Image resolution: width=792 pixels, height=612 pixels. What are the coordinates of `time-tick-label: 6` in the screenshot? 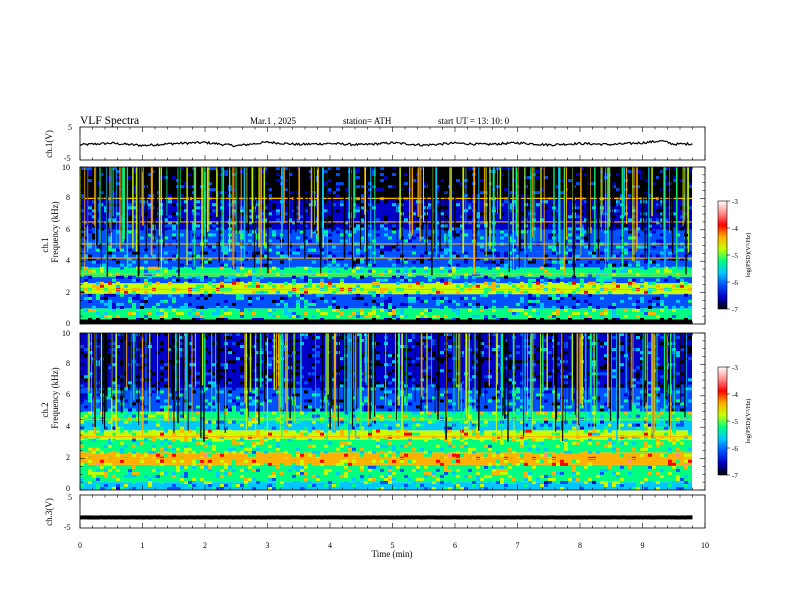 It's located at (455, 545).